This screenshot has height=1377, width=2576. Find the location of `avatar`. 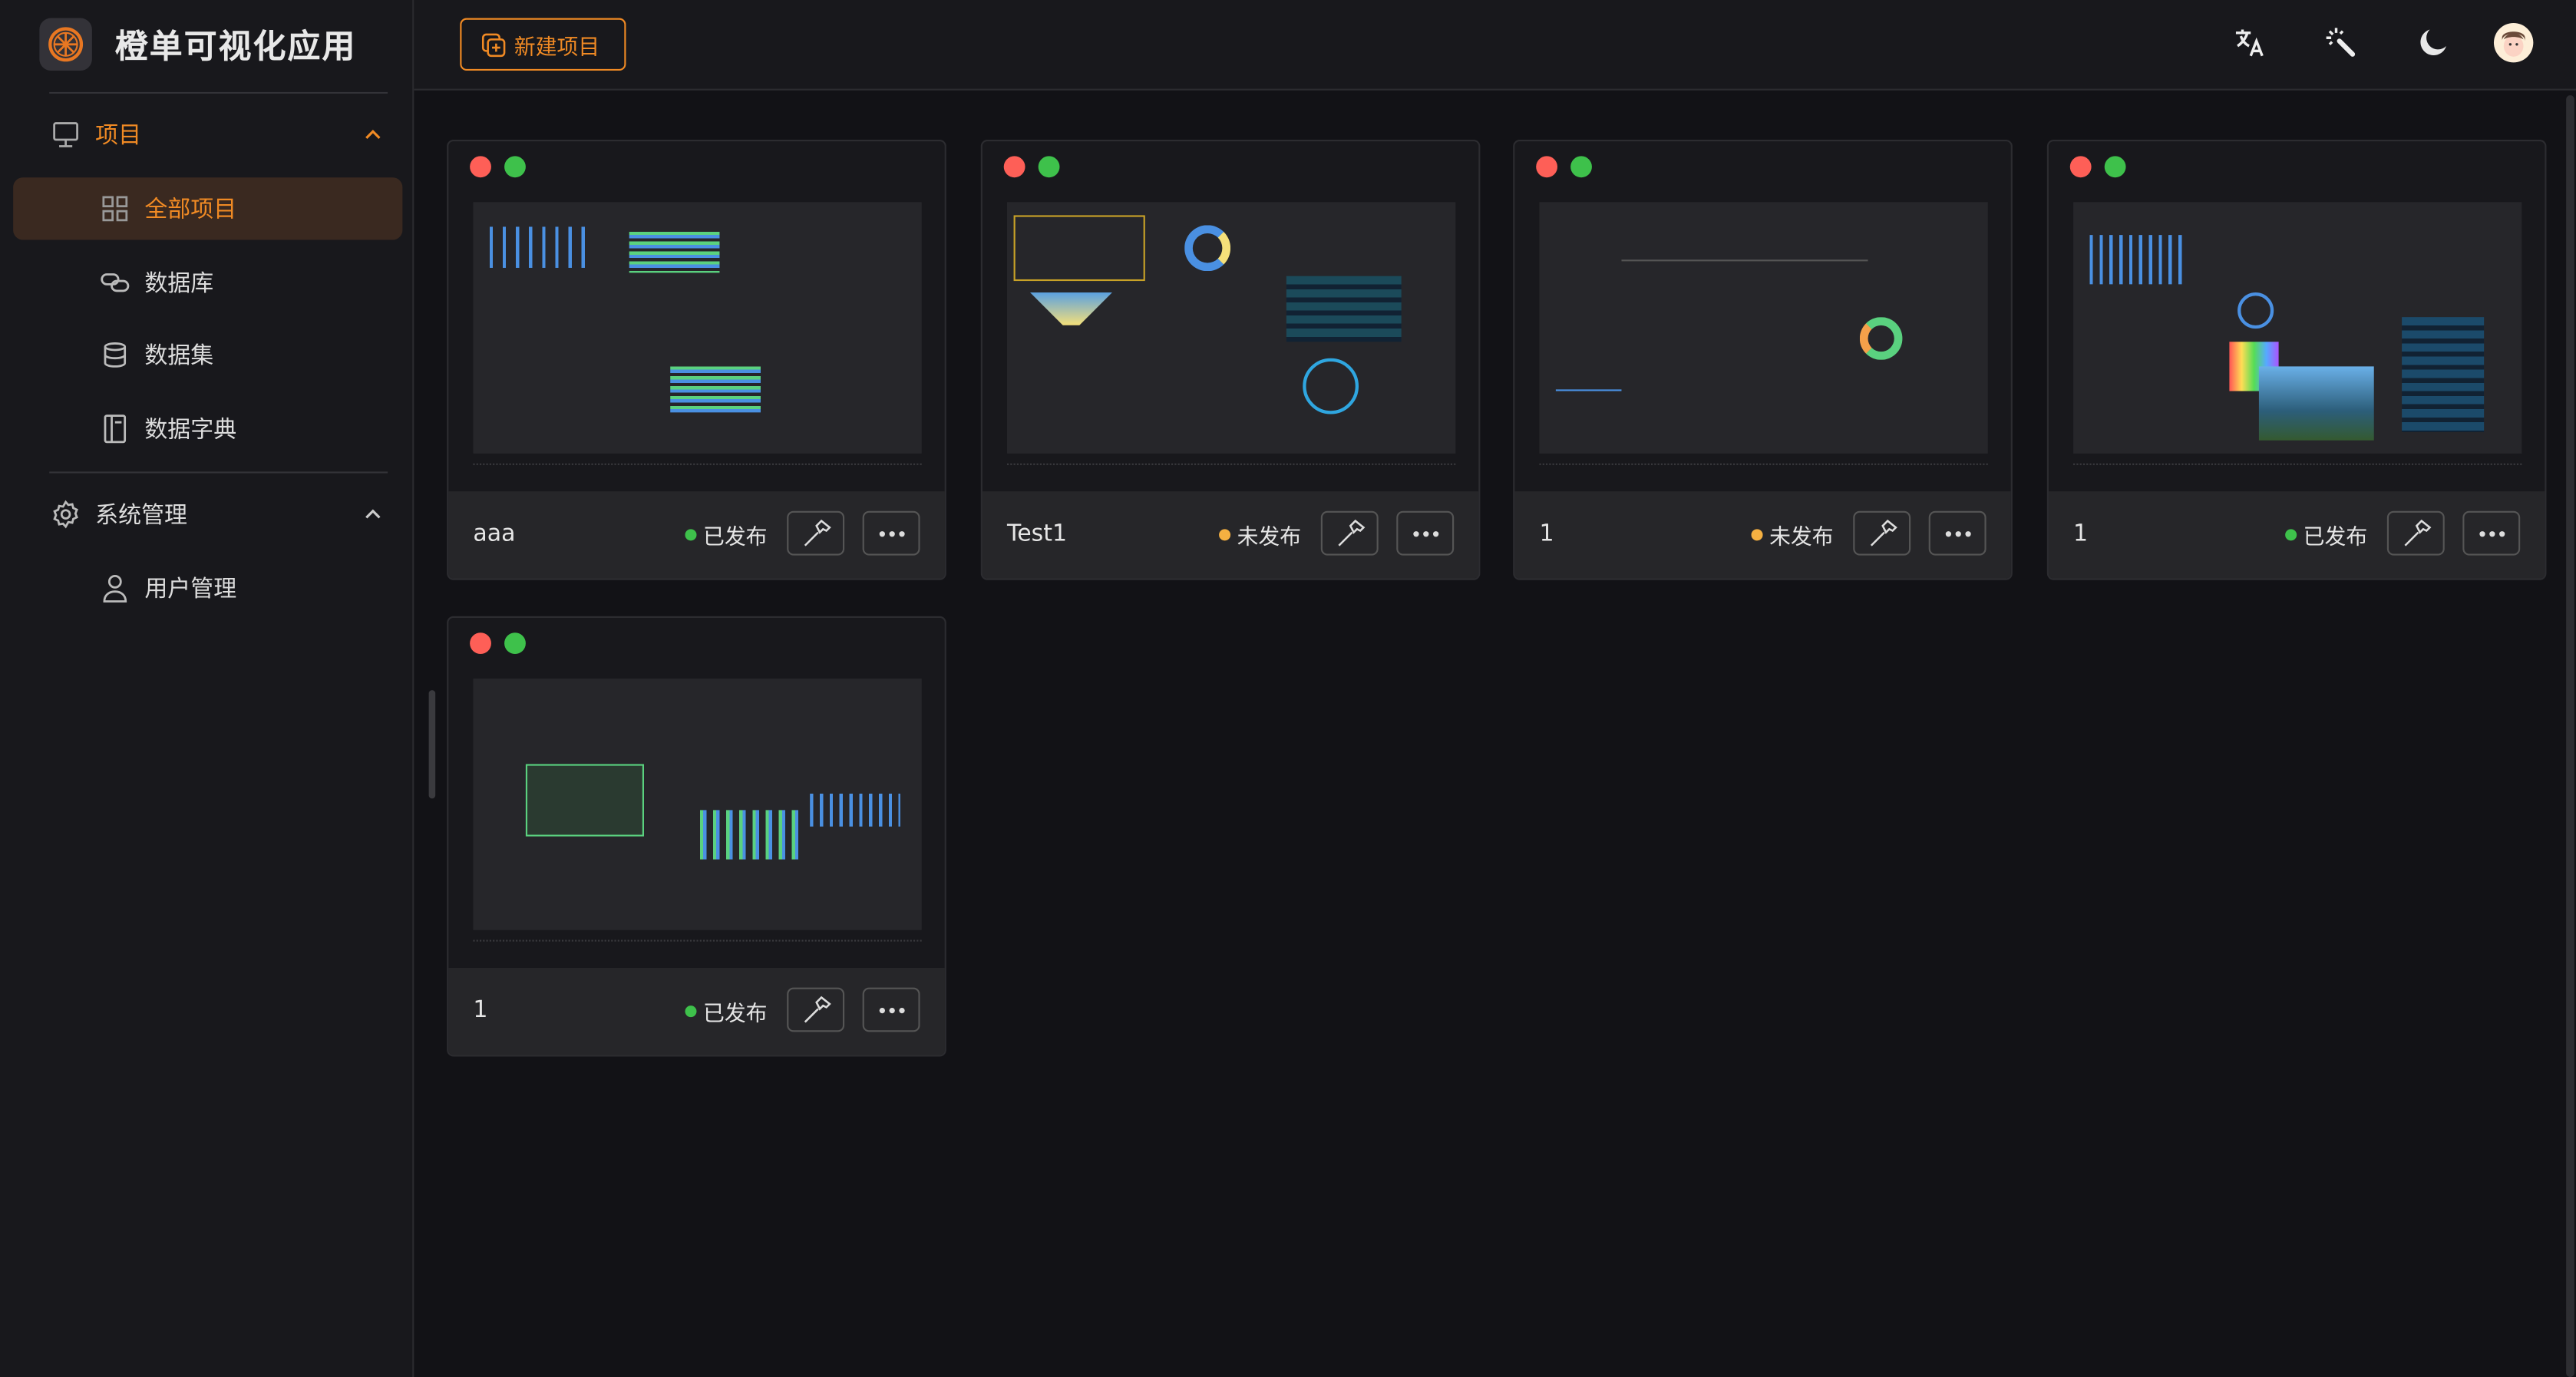

avatar is located at coordinates (2513, 42).